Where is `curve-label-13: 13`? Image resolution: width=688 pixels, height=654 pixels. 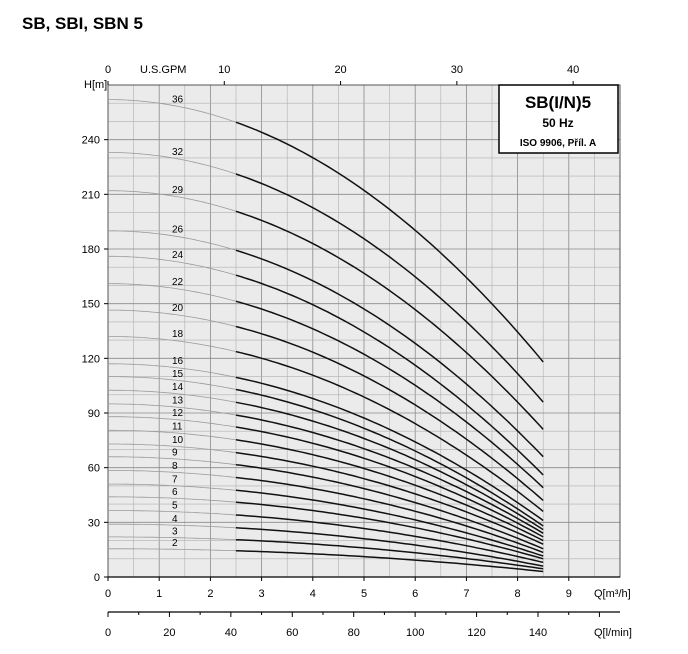 curve-label-13: 13 is located at coordinates (178, 401).